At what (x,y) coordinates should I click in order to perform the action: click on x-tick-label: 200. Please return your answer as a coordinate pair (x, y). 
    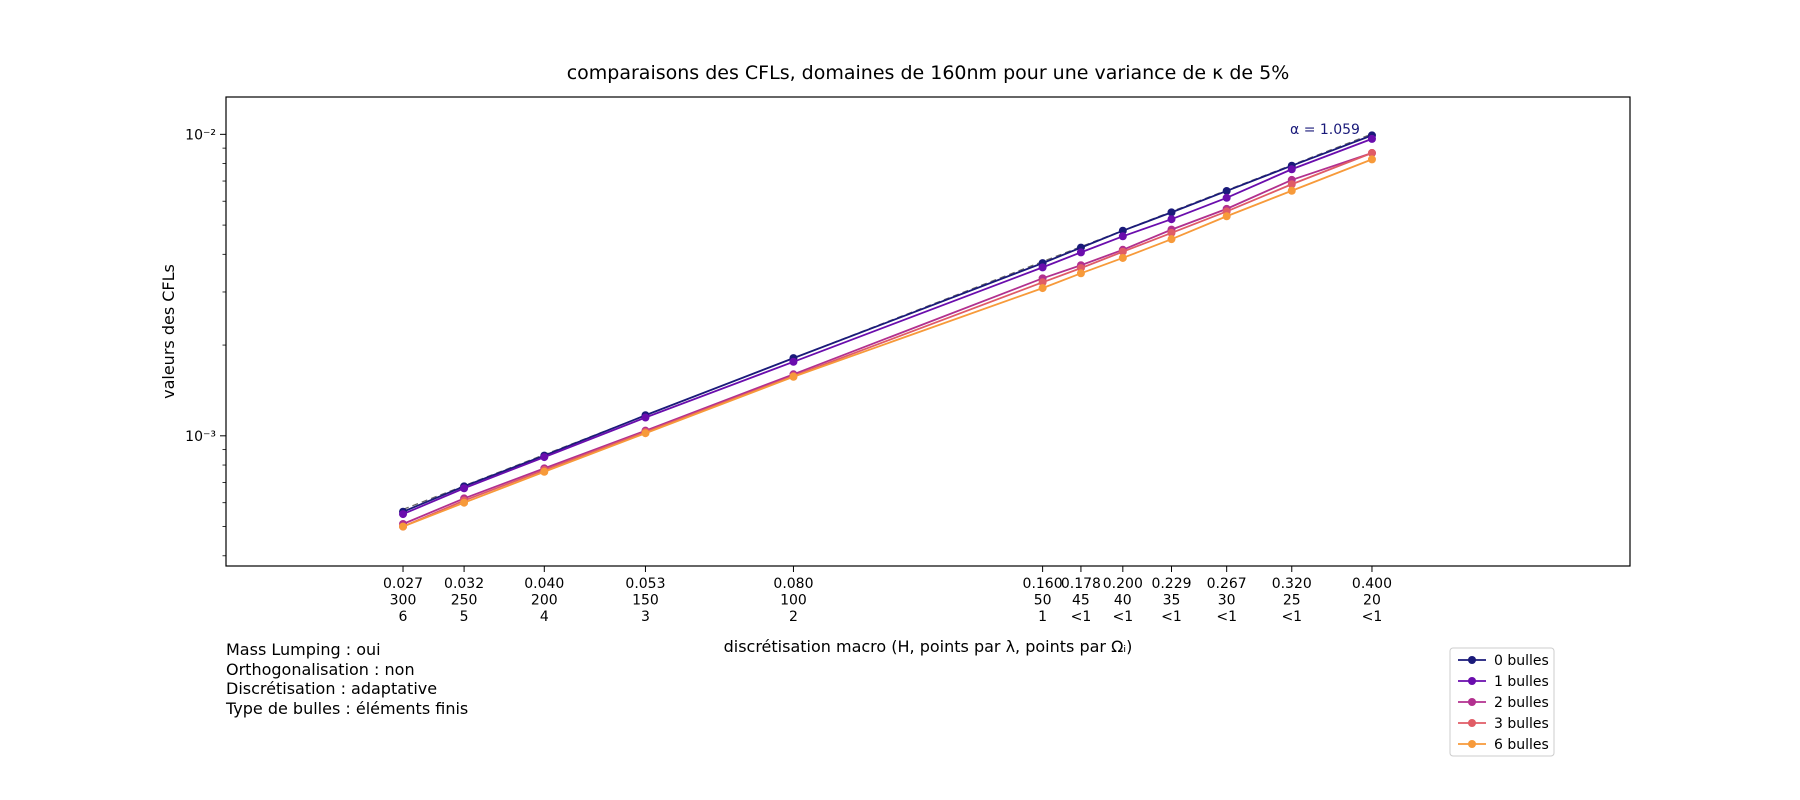
    Looking at the image, I should click on (544, 601).